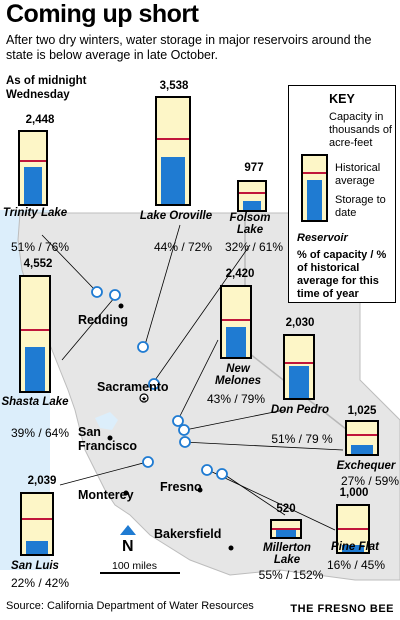 The width and height of the screenshot is (400, 620). What do you see at coordinates (174, 86) in the screenshot?
I see `oroville-capacity-label: 3,538` at bounding box center [174, 86].